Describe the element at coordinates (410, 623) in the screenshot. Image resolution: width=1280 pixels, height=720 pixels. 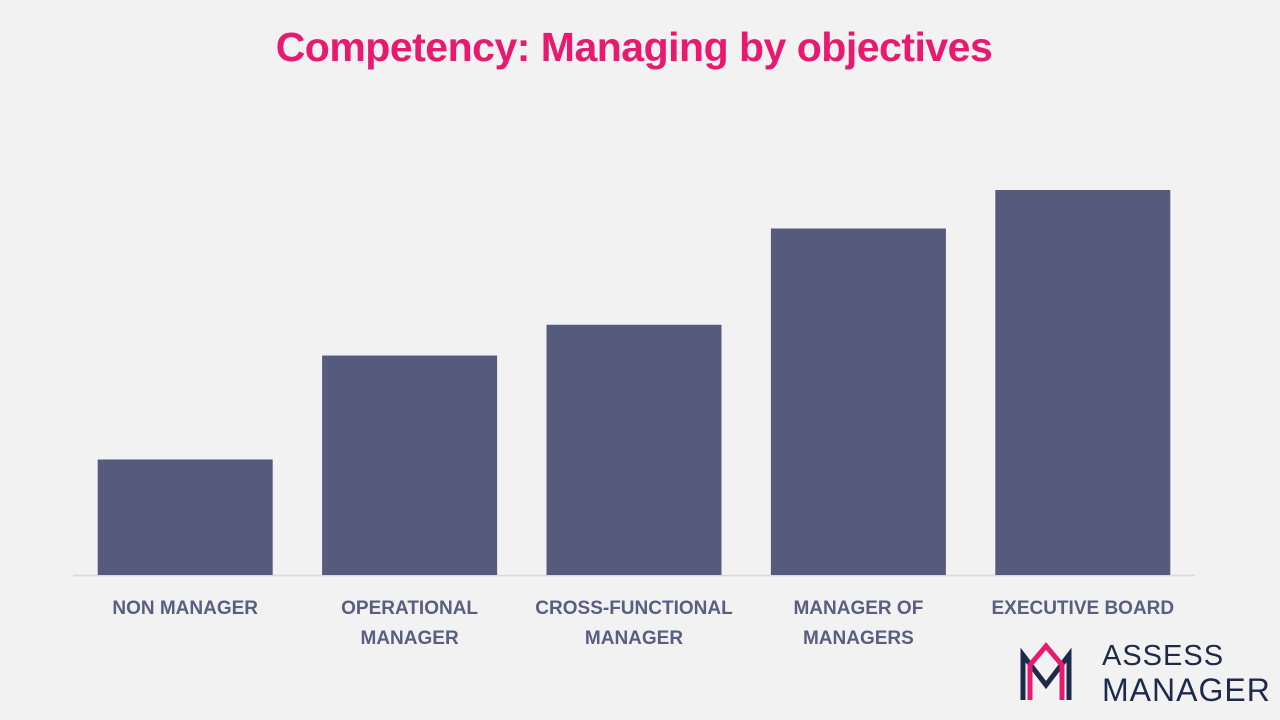
I see `x-tick-label: OPERATIONAL MANAGER` at that location.